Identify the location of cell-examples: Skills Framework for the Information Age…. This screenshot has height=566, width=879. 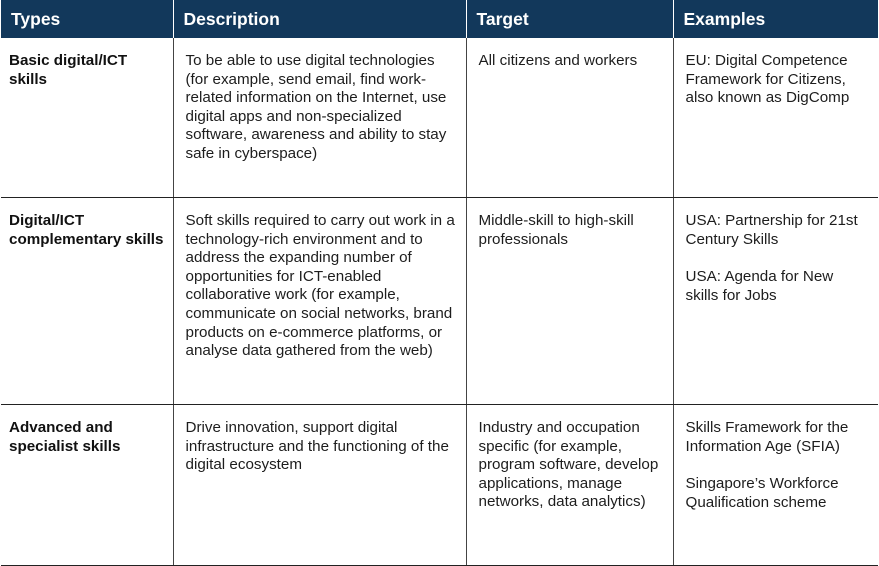
(775, 485).